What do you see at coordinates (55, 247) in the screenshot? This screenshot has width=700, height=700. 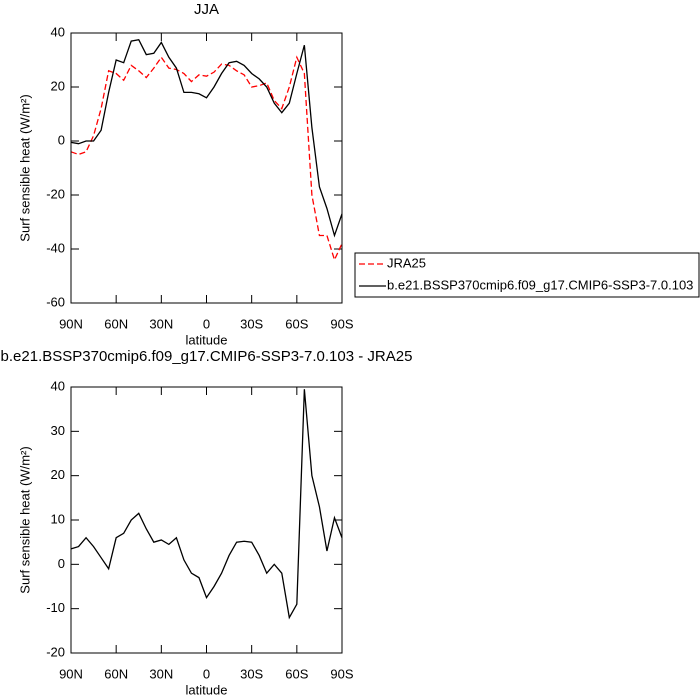 I see `y-tick-label: -40` at bounding box center [55, 247].